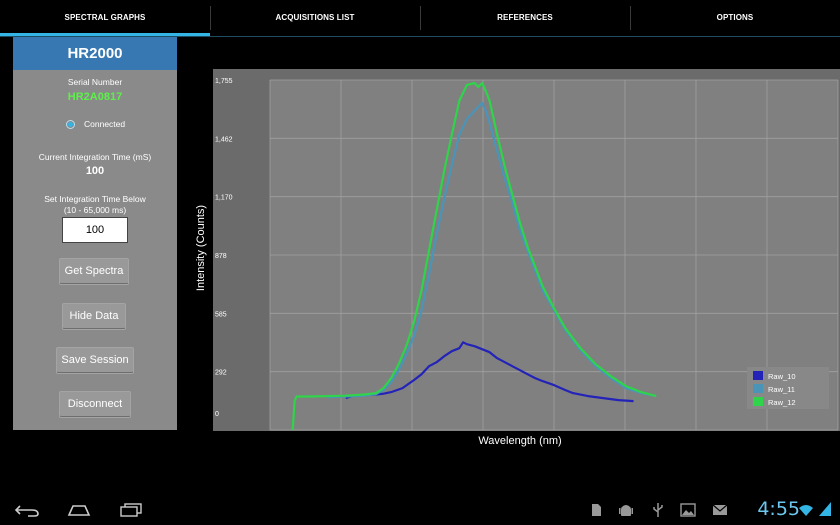 The width and height of the screenshot is (840, 525). Describe the element at coordinates (778, 509) in the screenshot. I see `clock: 4:55` at that location.